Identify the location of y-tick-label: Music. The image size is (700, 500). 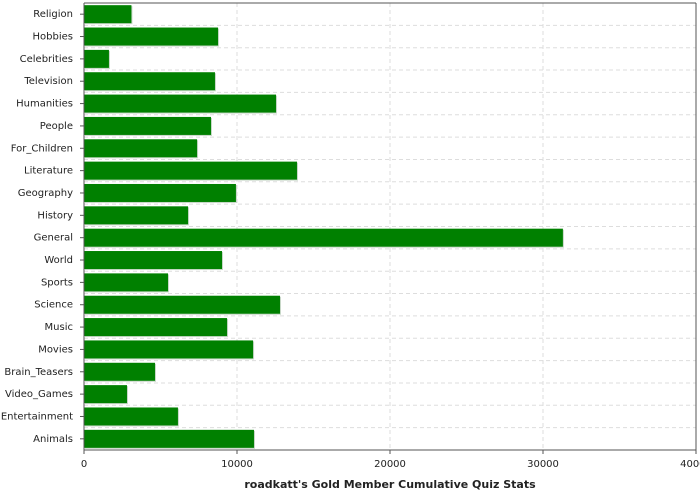
(59, 327).